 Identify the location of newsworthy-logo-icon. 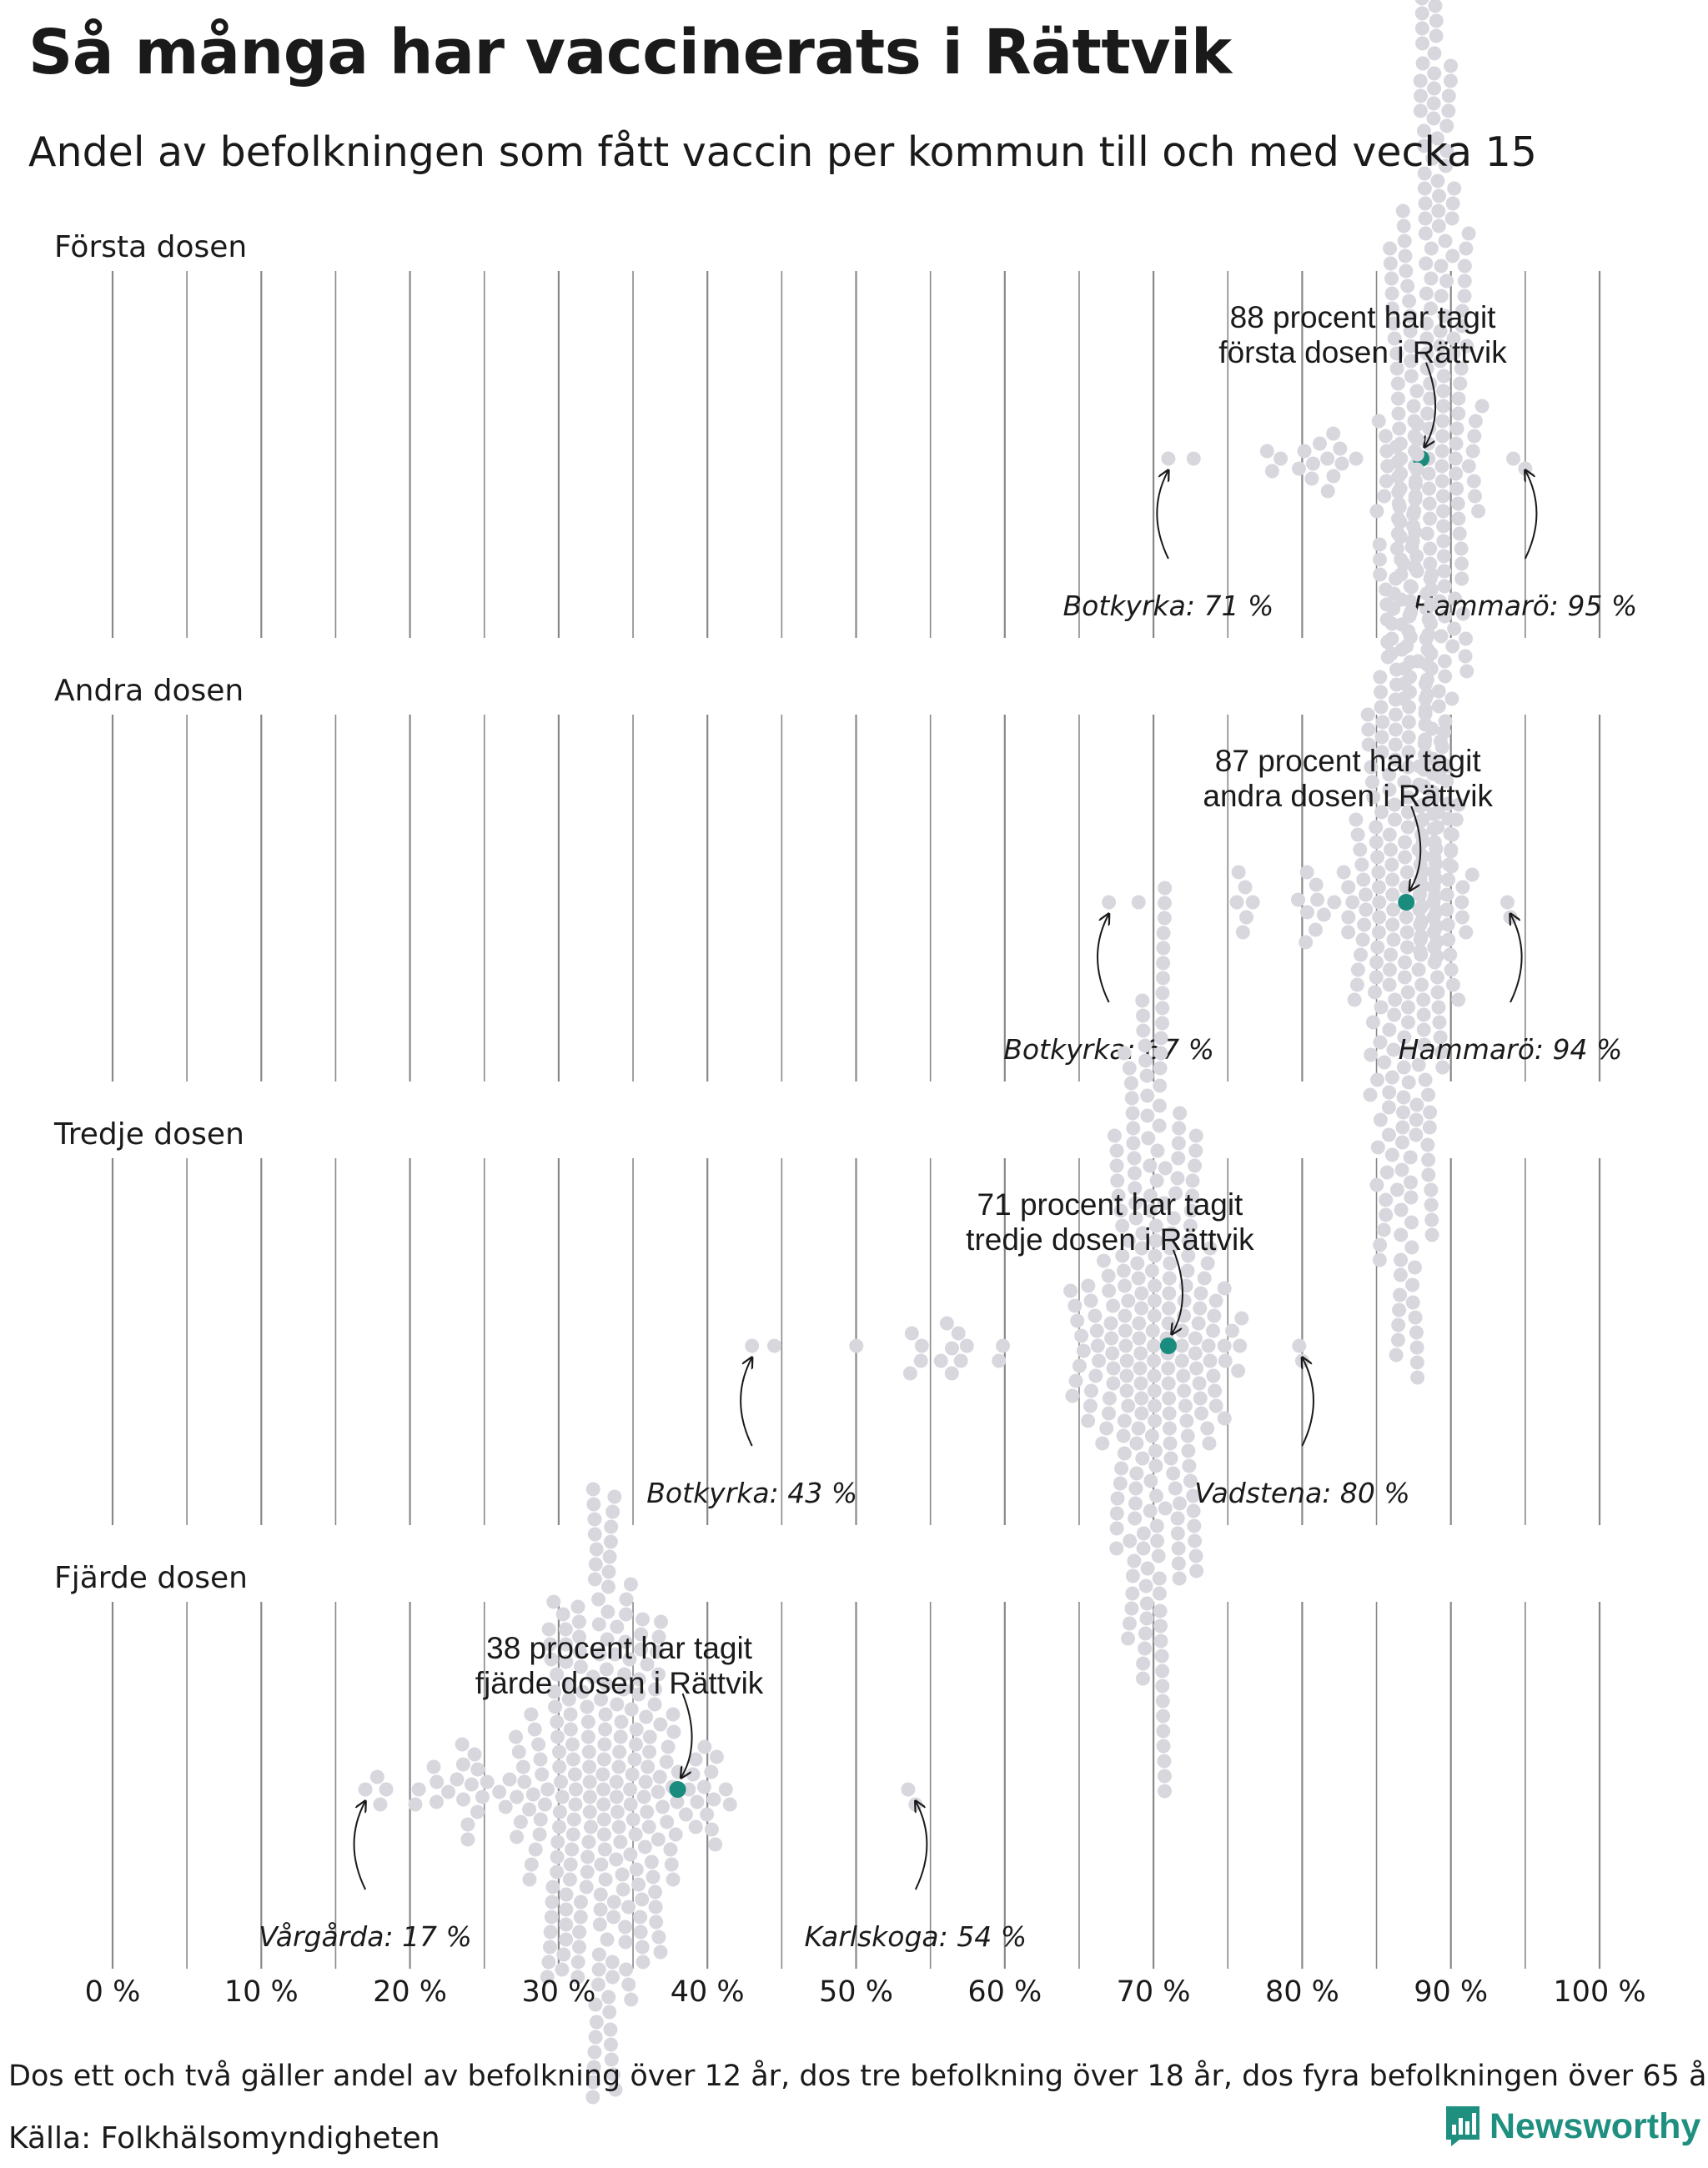
(1462, 2126).